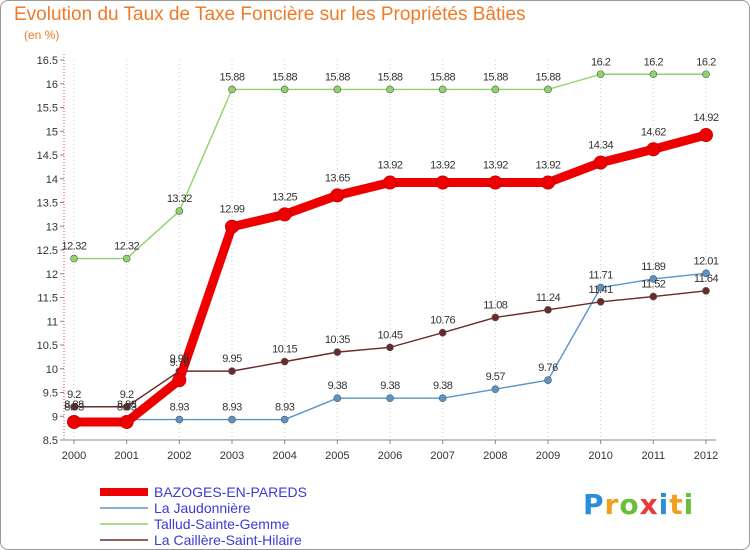 The height and width of the screenshot is (550, 750). What do you see at coordinates (653, 285) in the screenshot?
I see `data-label: 11.52` at bounding box center [653, 285].